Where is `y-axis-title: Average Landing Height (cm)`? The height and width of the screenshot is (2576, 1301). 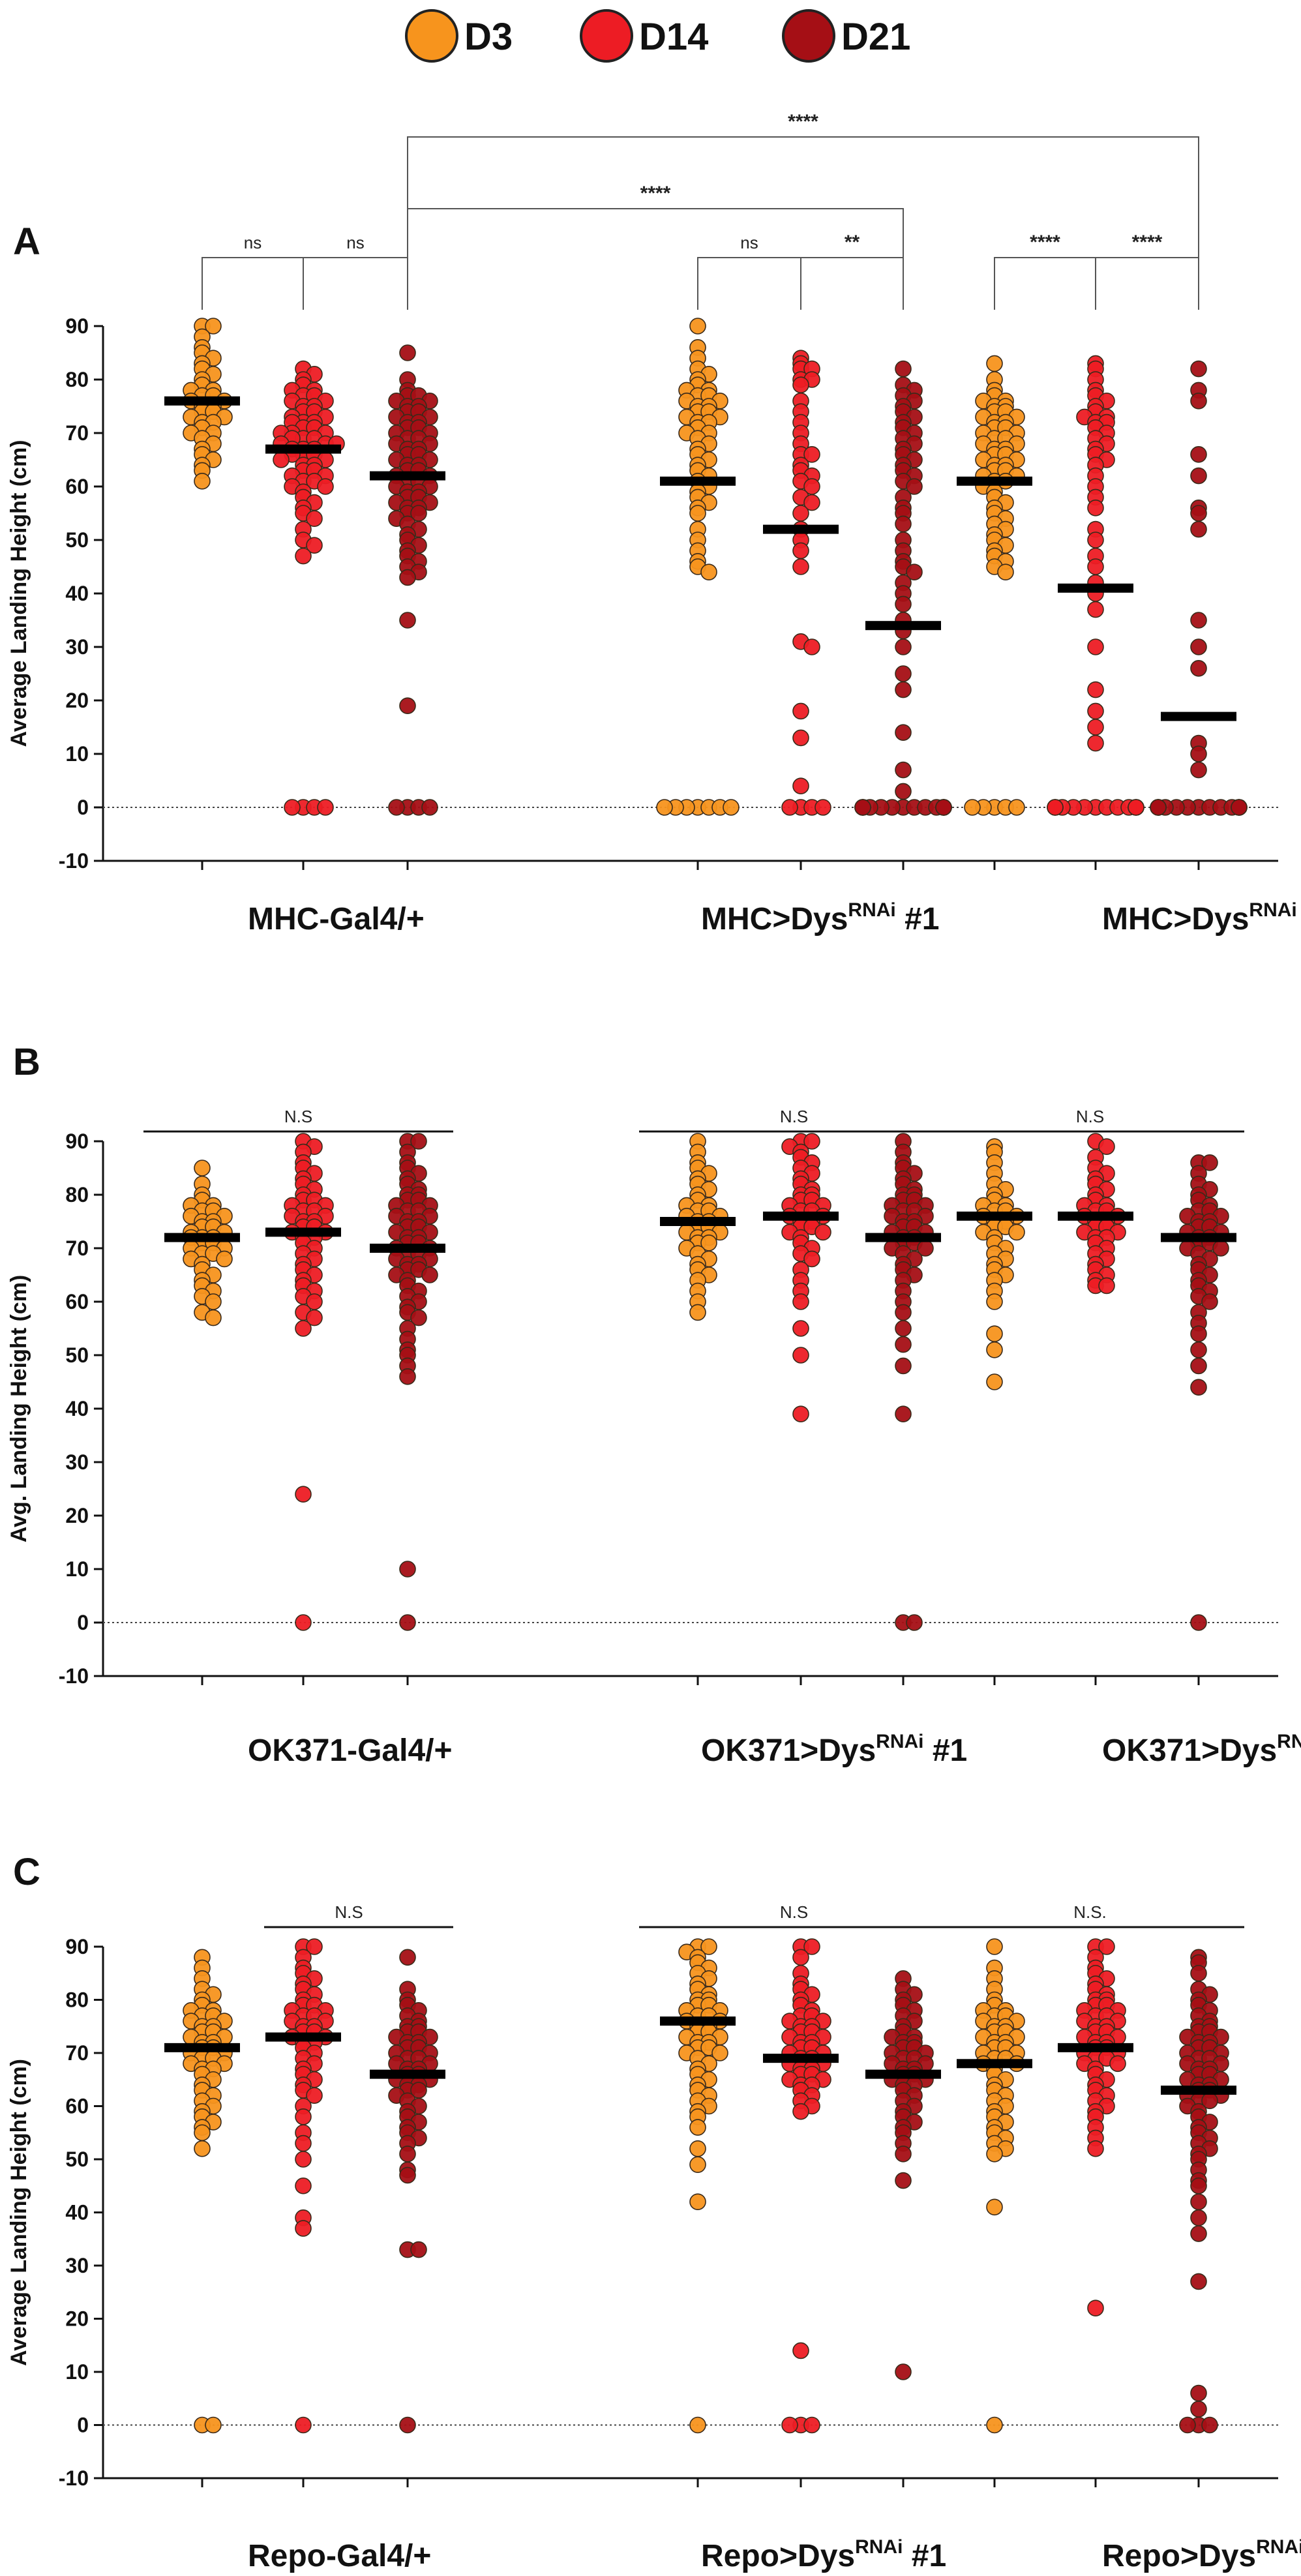 y-axis-title: Average Landing Height (cm) is located at coordinates (19, 593).